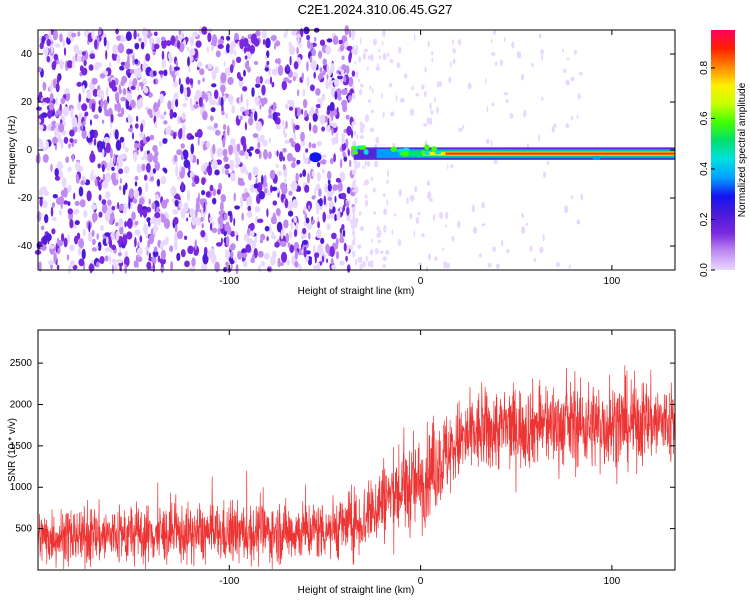 The height and width of the screenshot is (600, 750). I want to click on spectrogram-dip, so click(596, 158).